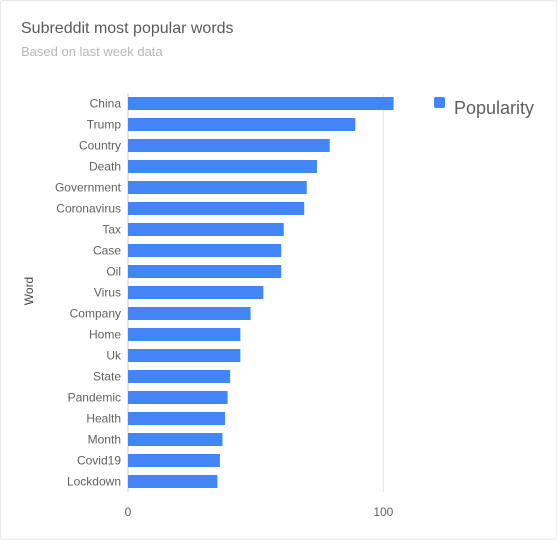 The height and width of the screenshot is (540, 557). What do you see at coordinates (99, 461) in the screenshot?
I see `category-label-covid19: Covid19` at bounding box center [99, 461].